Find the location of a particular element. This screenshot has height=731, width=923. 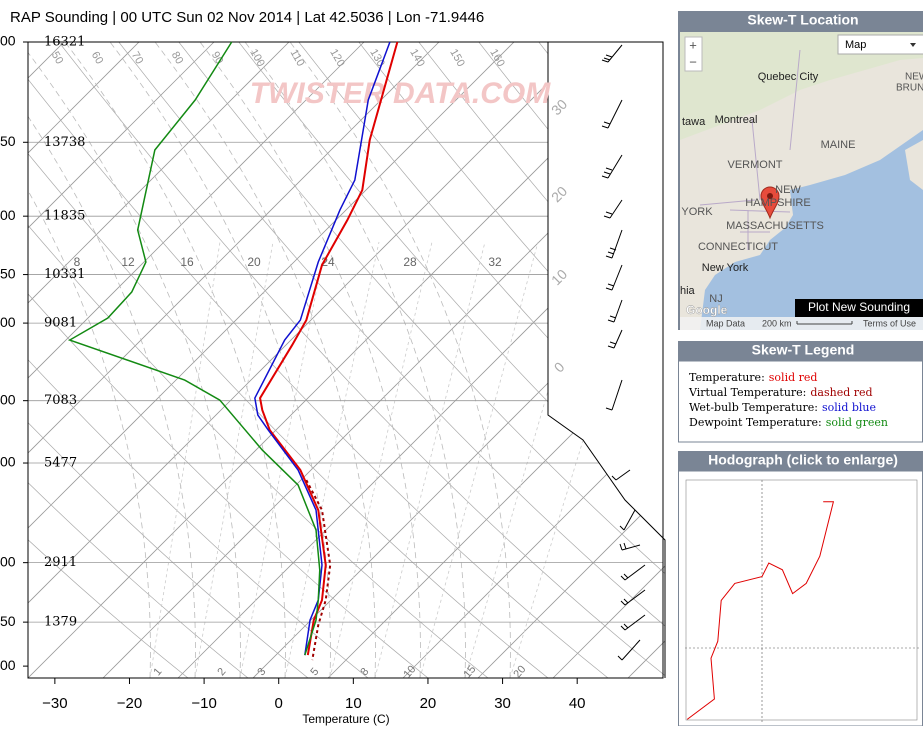

legend-entry: Wet-bulb Temperature: solid blue is located at coordinates (782, 407).